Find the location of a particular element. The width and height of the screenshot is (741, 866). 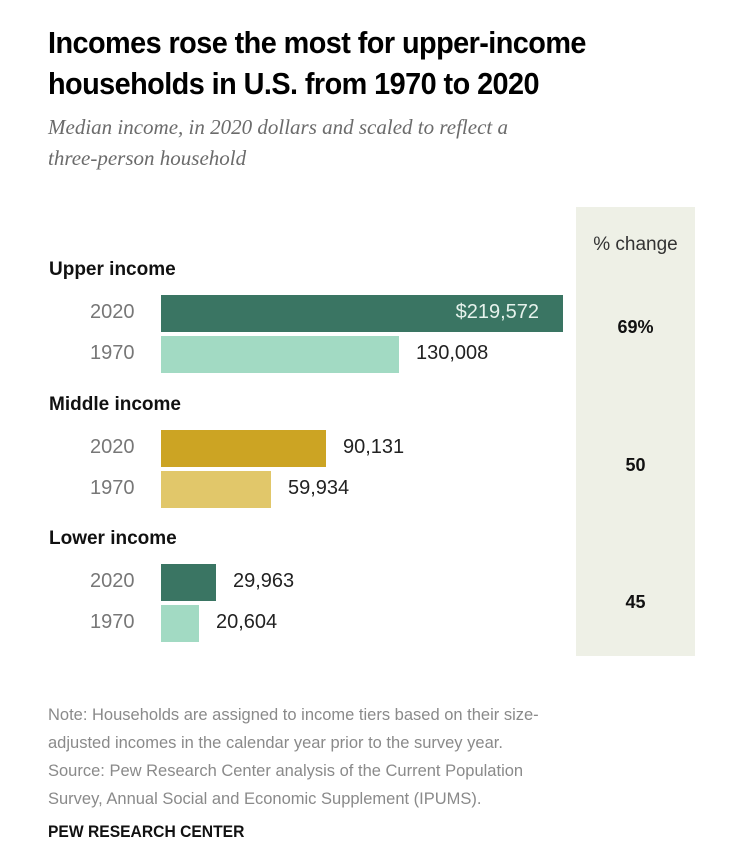

value-label-upper-income-2020: $219,572 is located at coordinates (497, 312).